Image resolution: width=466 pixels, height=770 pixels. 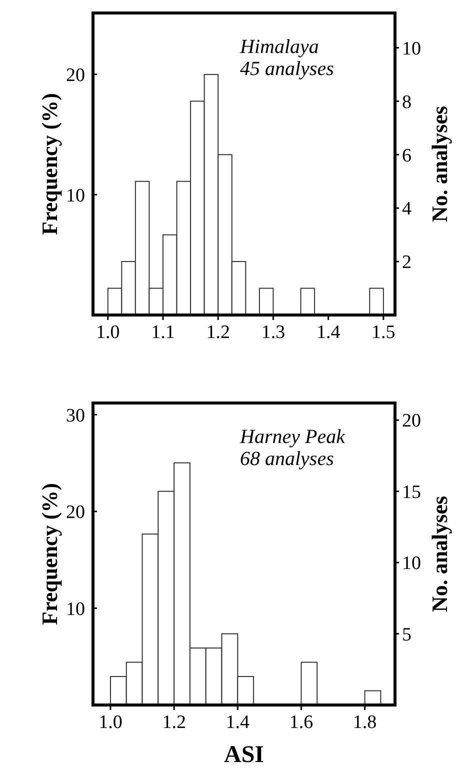 What do you see at coordinates (411, 492) in the screenshot?
I see `y2-tick-label: 15` at bounding box center [411, 492].